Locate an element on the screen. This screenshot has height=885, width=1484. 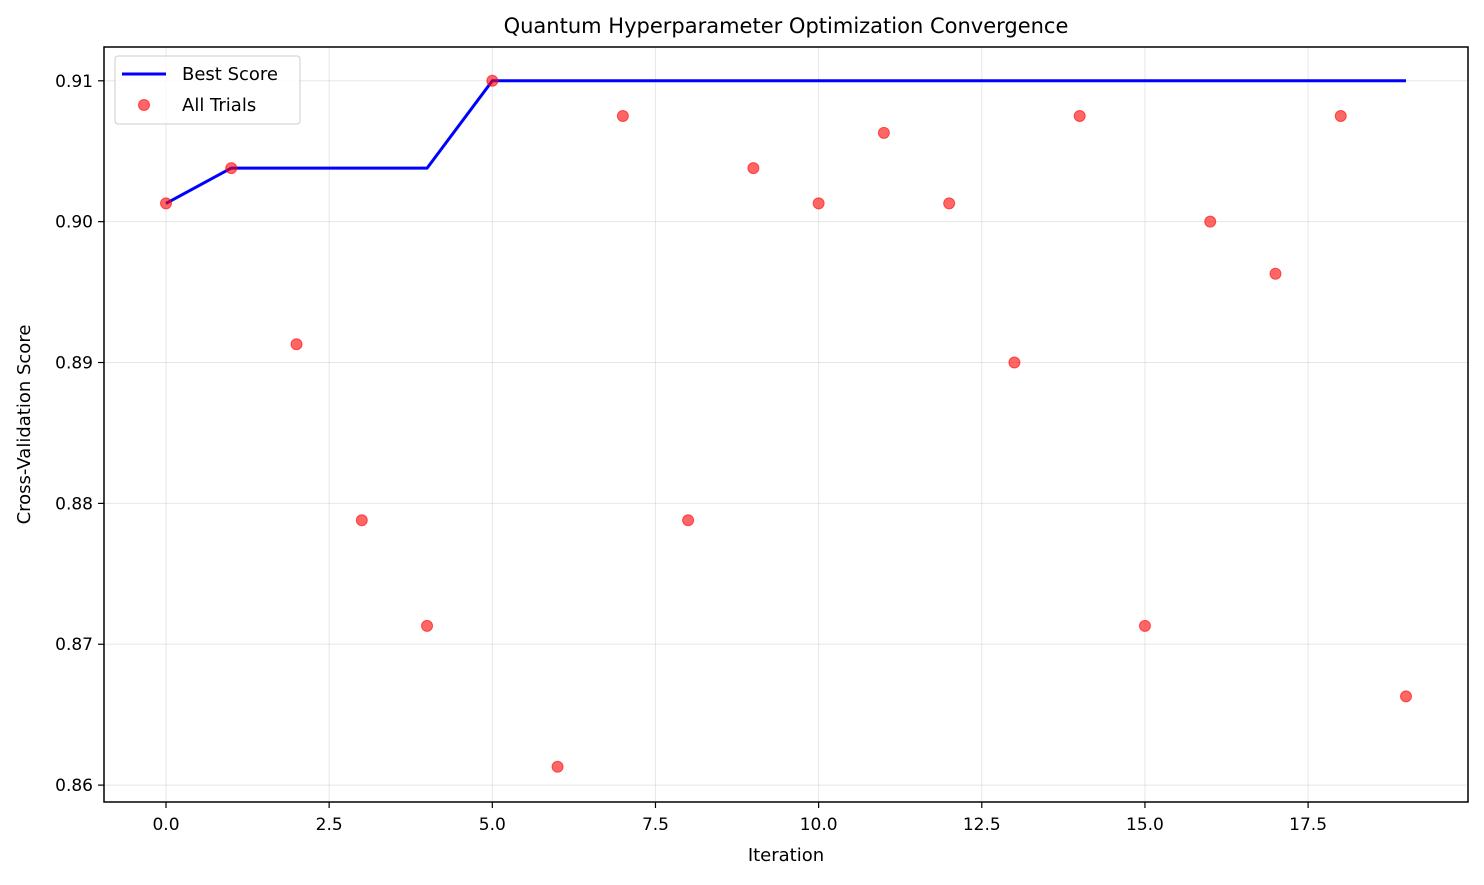
y-tick-label: 0.90 is located at coordinates (74, 223).